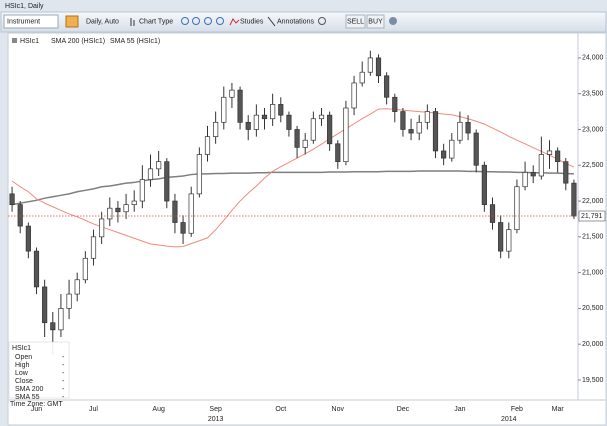 This screenshot has height=426, width=607. What do you see at coordinates (271, 21) in the screenshot?
I see `annotations-icon` at bounding box center [271, 21].